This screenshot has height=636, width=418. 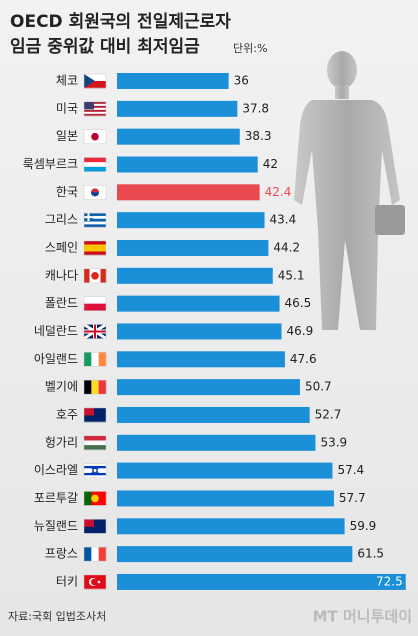 I want to click on watermark: MT 머니투데이, so click(x=362, y=617).